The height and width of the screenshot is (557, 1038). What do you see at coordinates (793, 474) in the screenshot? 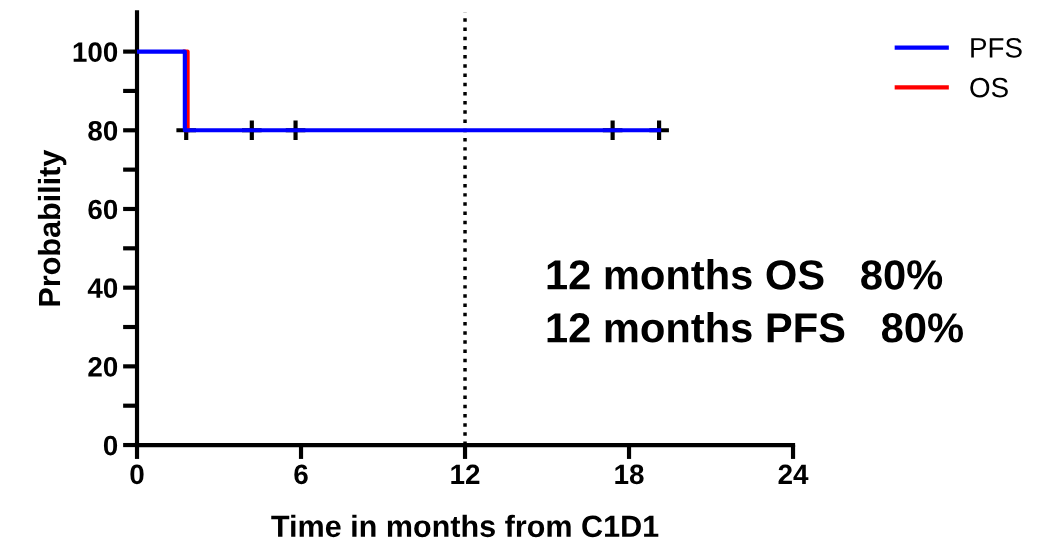
I see `x-tick-label: 24` at bounding box center [793, 474].